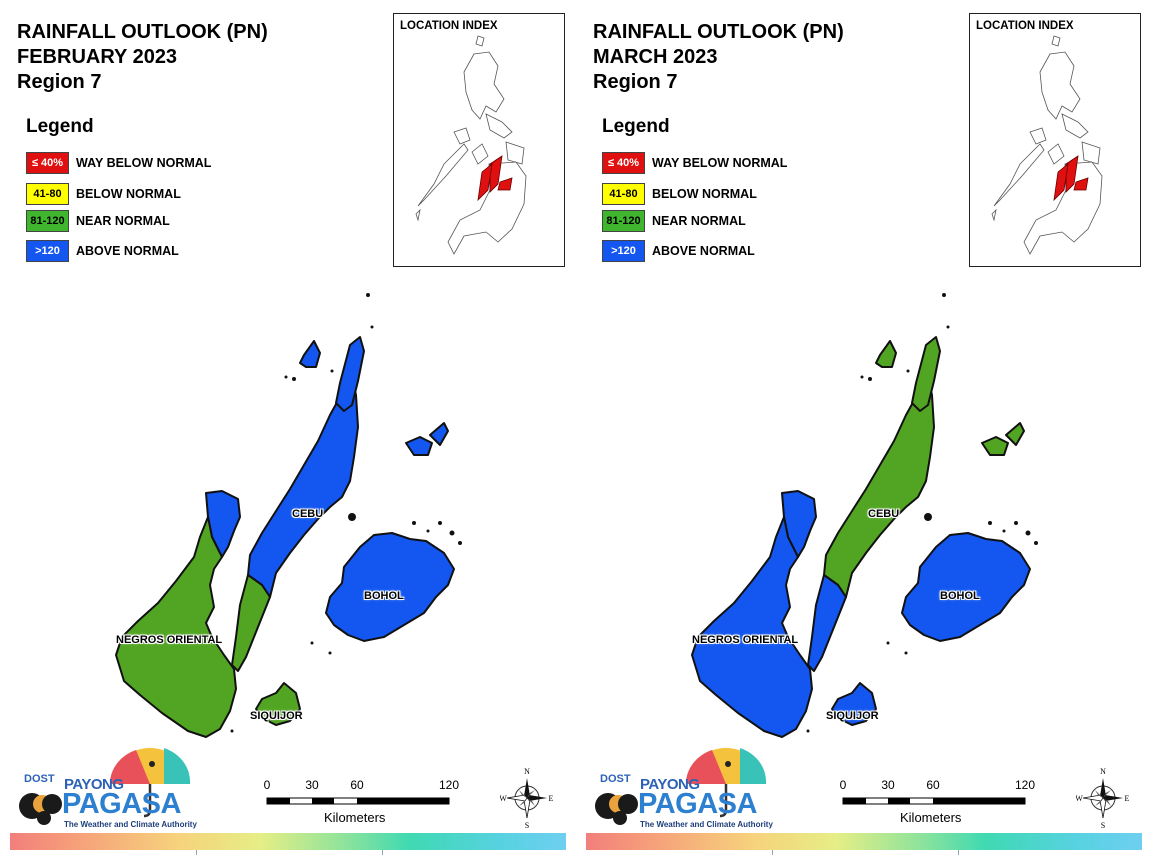 The image size is (1152, 864). Describe the element at coordinates (655, 57) in the screenshot. I see `title-line-2: MARCH 2023` at that location.